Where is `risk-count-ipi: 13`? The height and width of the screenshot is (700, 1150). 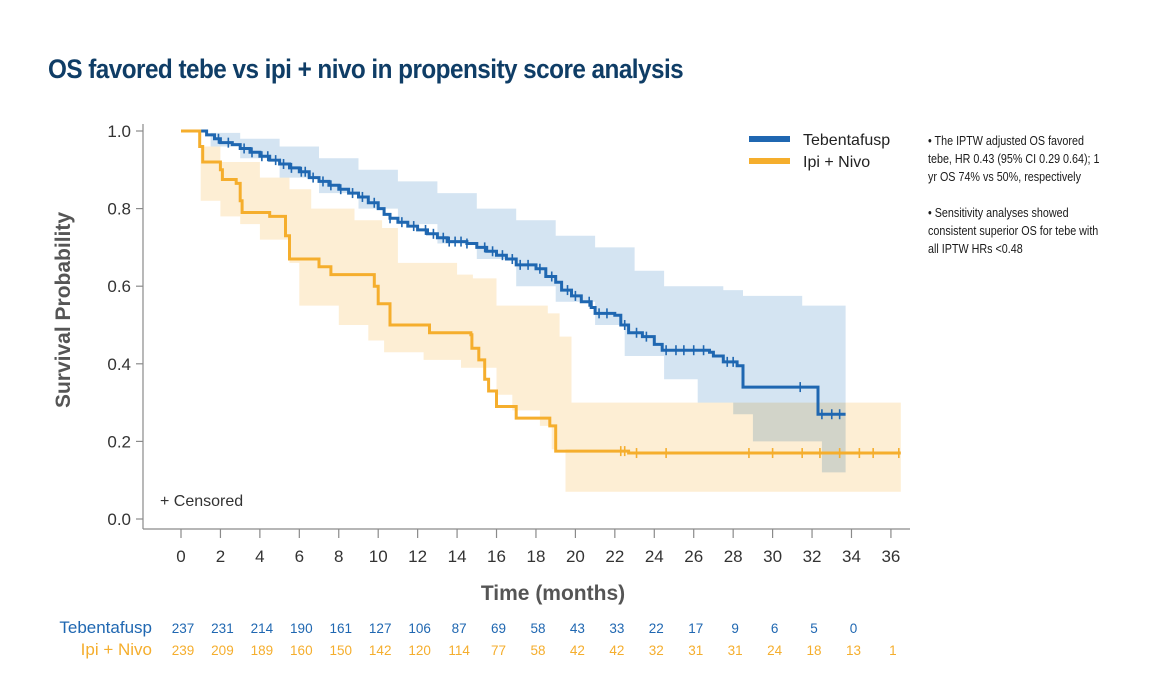 risk-count-ipi: 13 is located at coordinates (853, 650).